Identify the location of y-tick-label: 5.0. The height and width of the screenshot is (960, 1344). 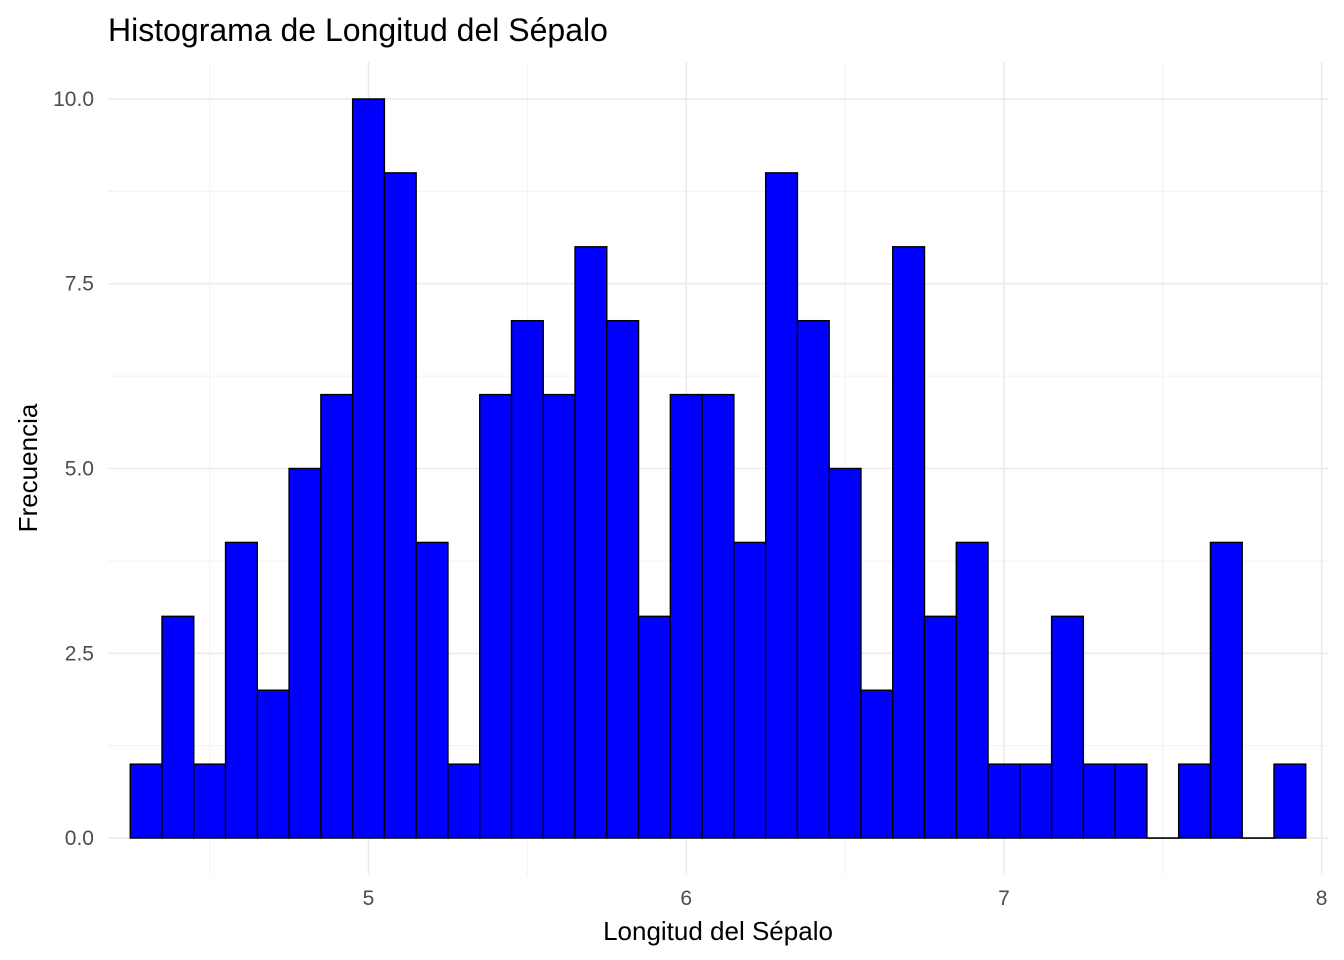
(79, 469).